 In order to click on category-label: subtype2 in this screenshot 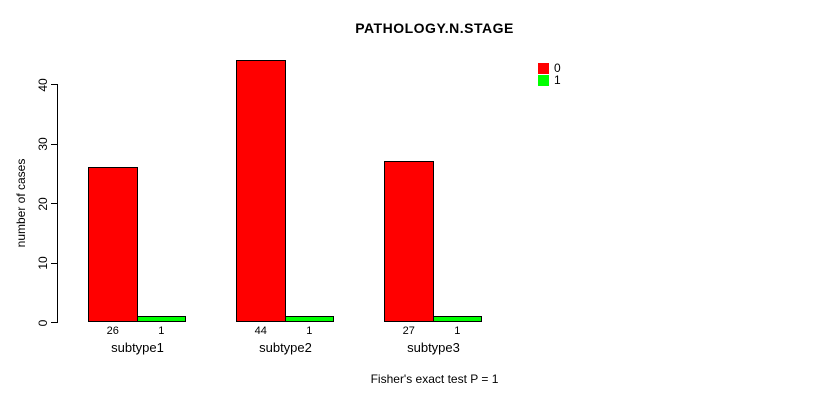, I will do `click(285, 347)`.